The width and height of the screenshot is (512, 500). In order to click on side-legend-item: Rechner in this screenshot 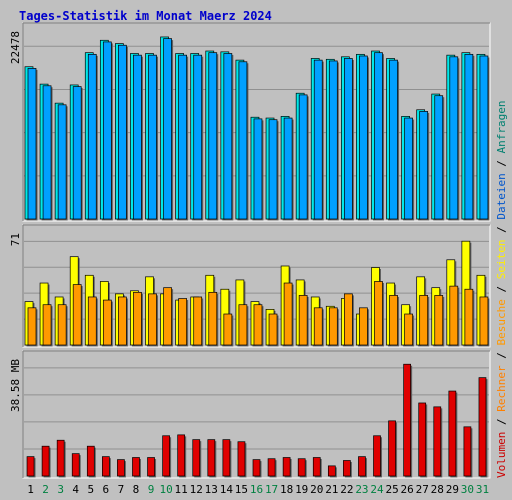, I will do `click(501, 388)`.